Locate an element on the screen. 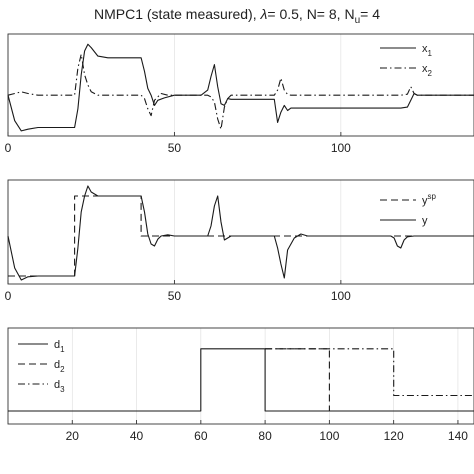 Image resolution: width=474 pixels, height=474 pixels. legend-label: d3 is located at coordinates (59, 386).